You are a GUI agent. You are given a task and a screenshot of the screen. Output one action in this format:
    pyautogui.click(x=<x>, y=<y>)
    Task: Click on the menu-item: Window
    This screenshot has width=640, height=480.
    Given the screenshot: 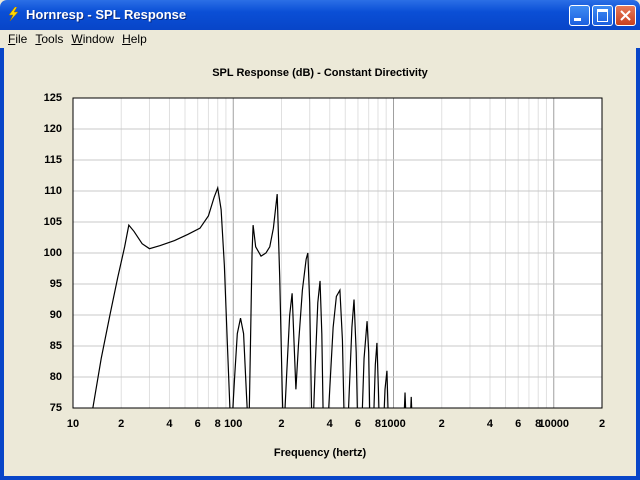 What is the action you would take?
    pyautogui.click(x=93, y=39)
    